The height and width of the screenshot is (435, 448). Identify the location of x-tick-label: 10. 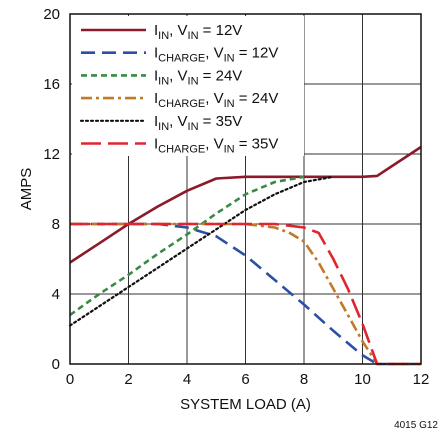
(362, 379).